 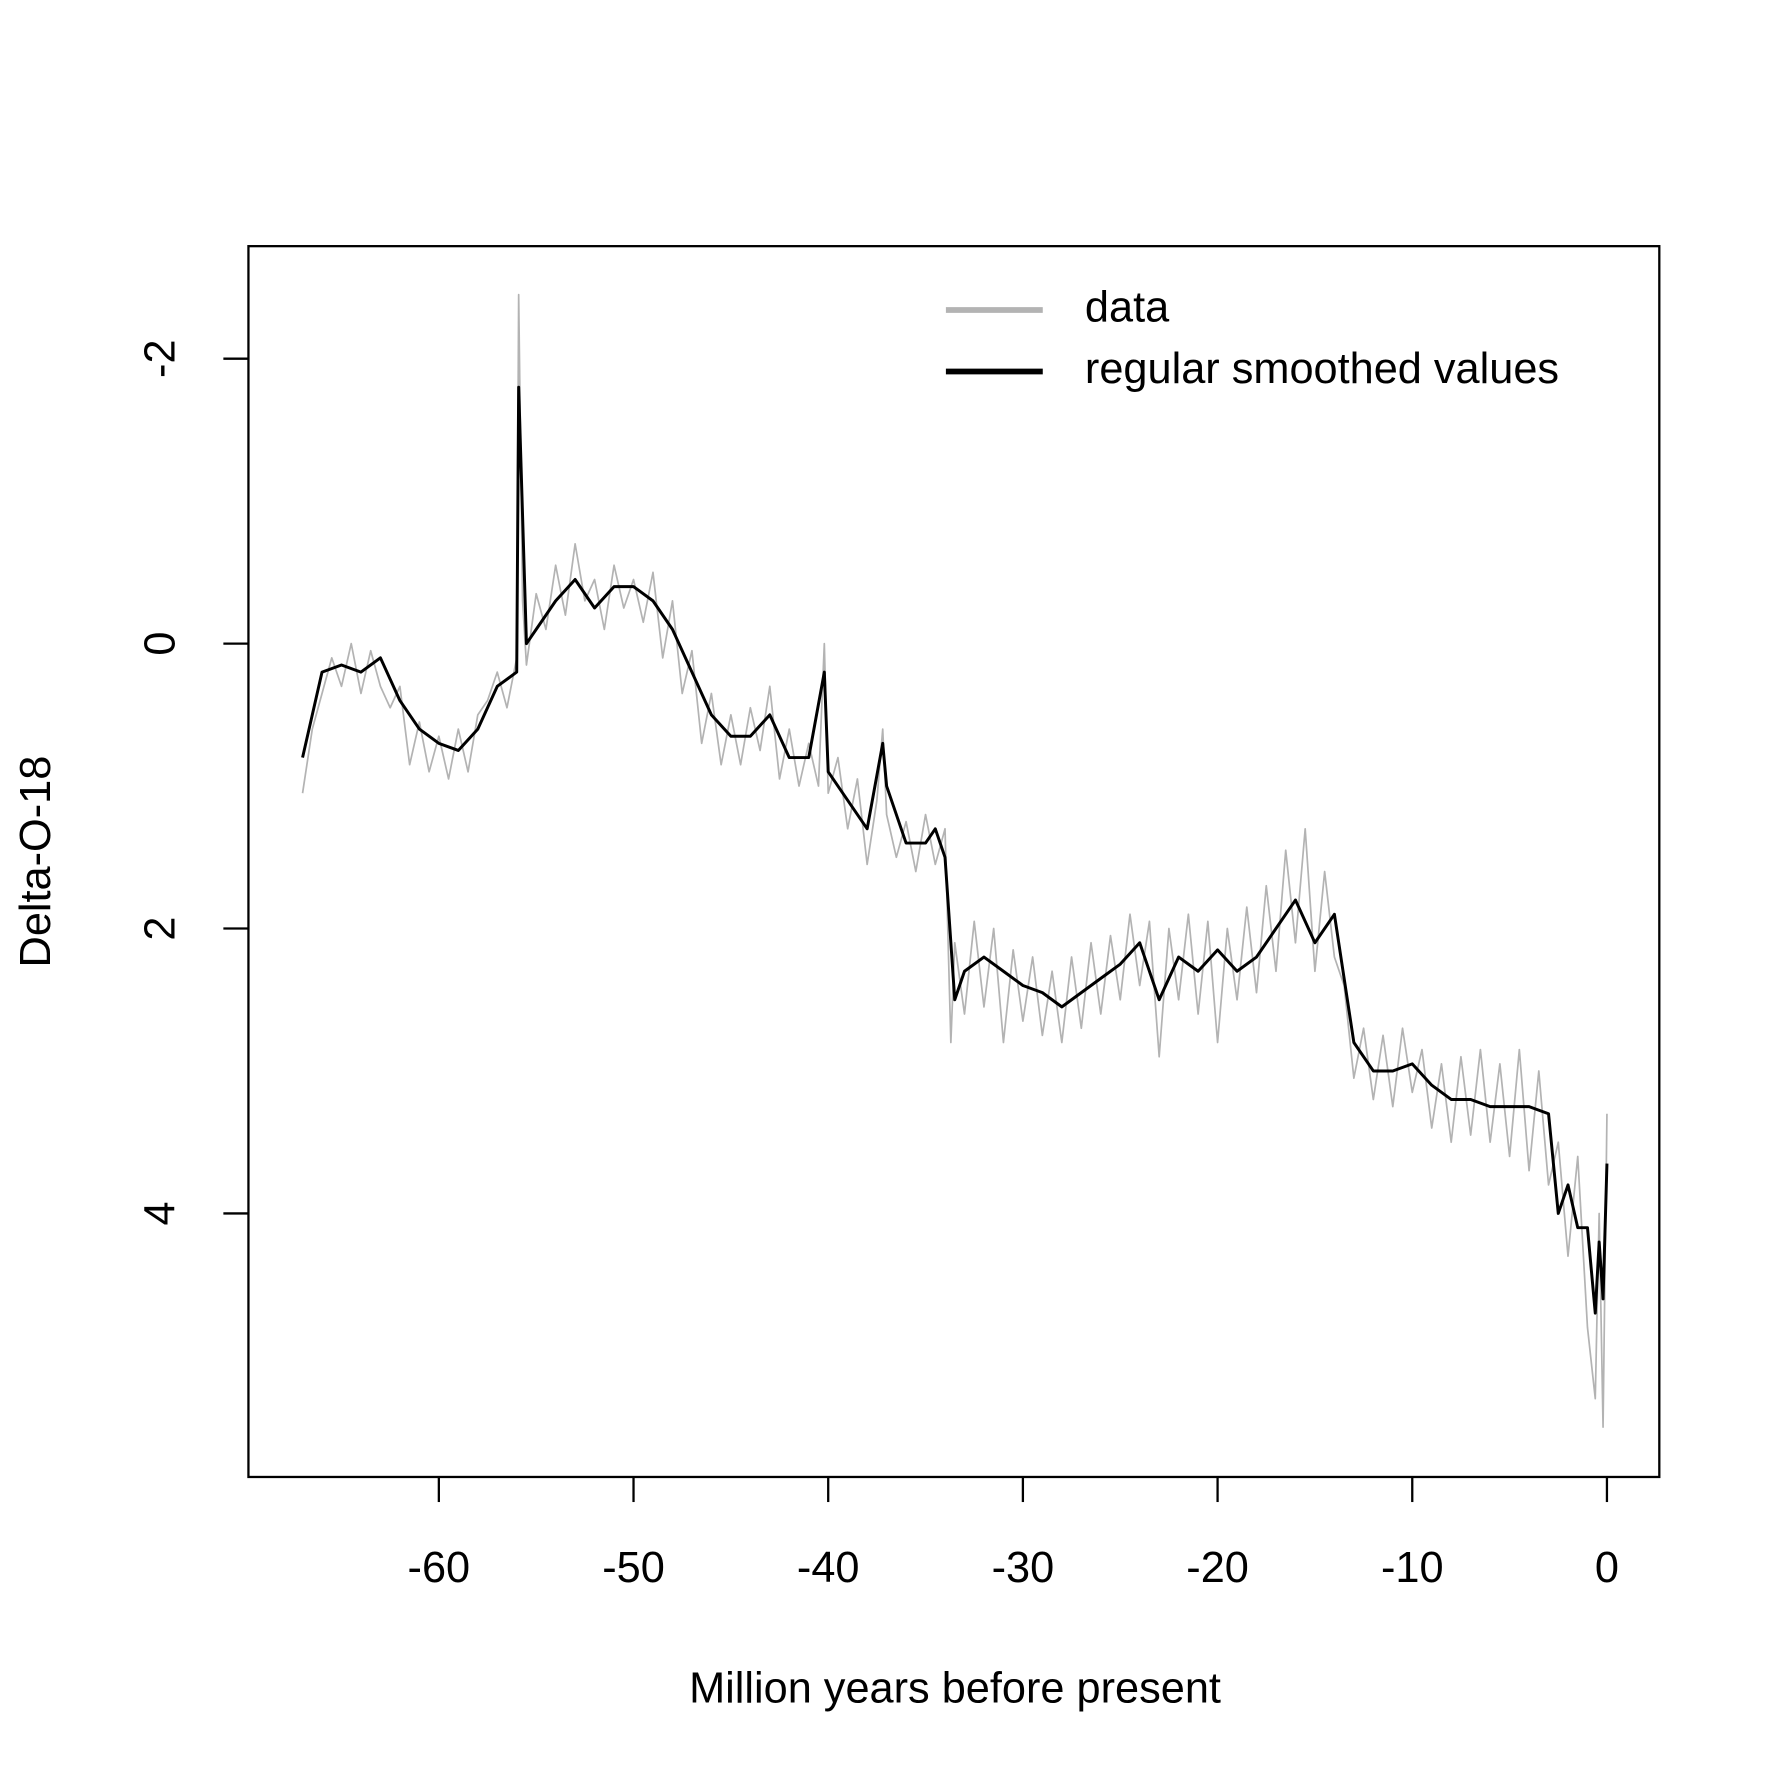 What do you see at coordinates (828, 1568) in the screenshot?
I see `x-tick-label: -40` at bounding box center [828, 1568].